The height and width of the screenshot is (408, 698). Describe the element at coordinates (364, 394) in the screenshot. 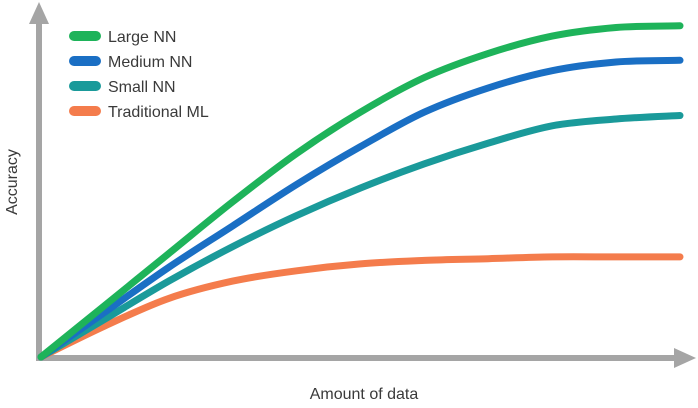

I see `x-axis-label: Amount of data` at that location.